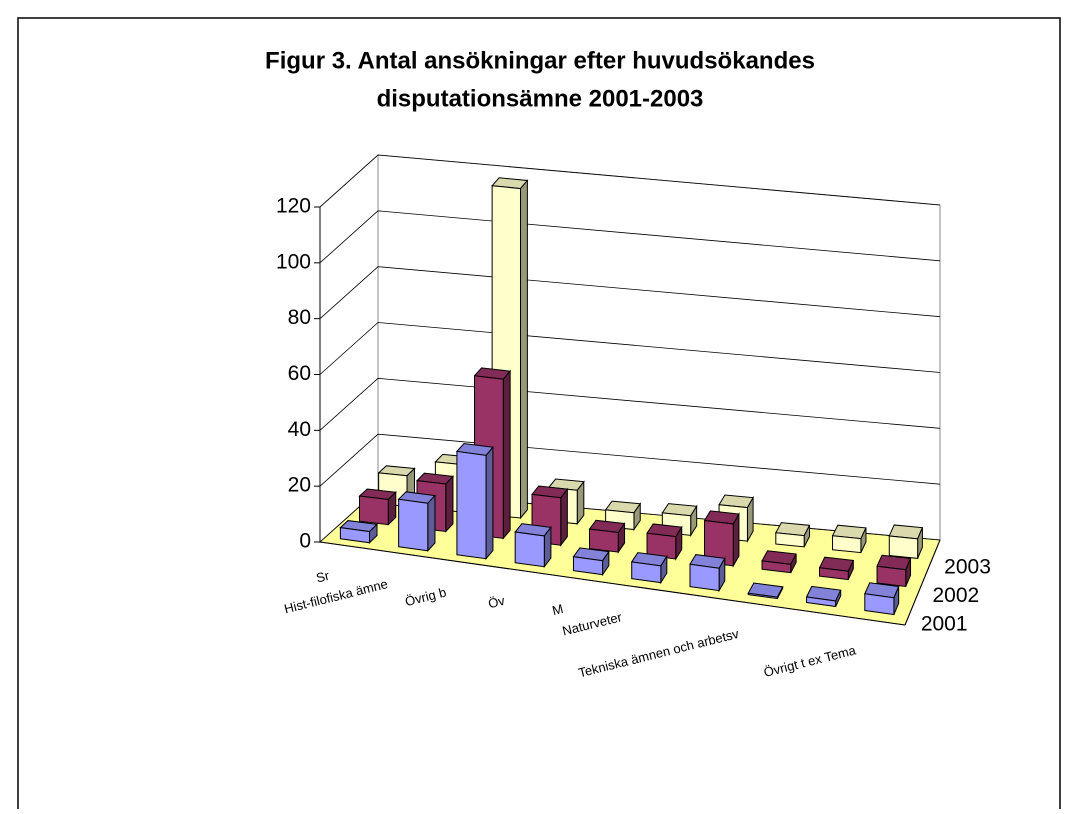 This screenshot has width=1077, height=814. I want to click on x-tick-label: M, so click(558, 609).